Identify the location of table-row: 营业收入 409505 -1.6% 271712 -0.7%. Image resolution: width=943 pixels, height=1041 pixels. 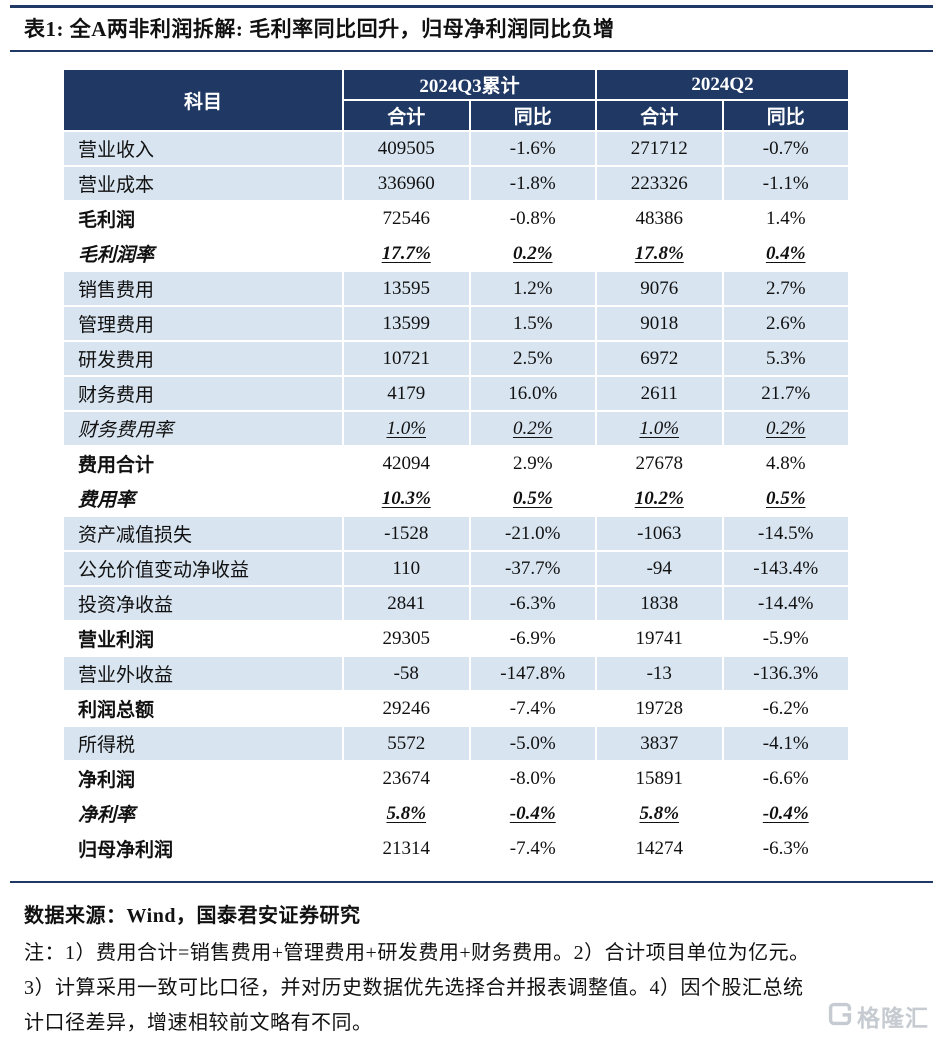
(456, 148).